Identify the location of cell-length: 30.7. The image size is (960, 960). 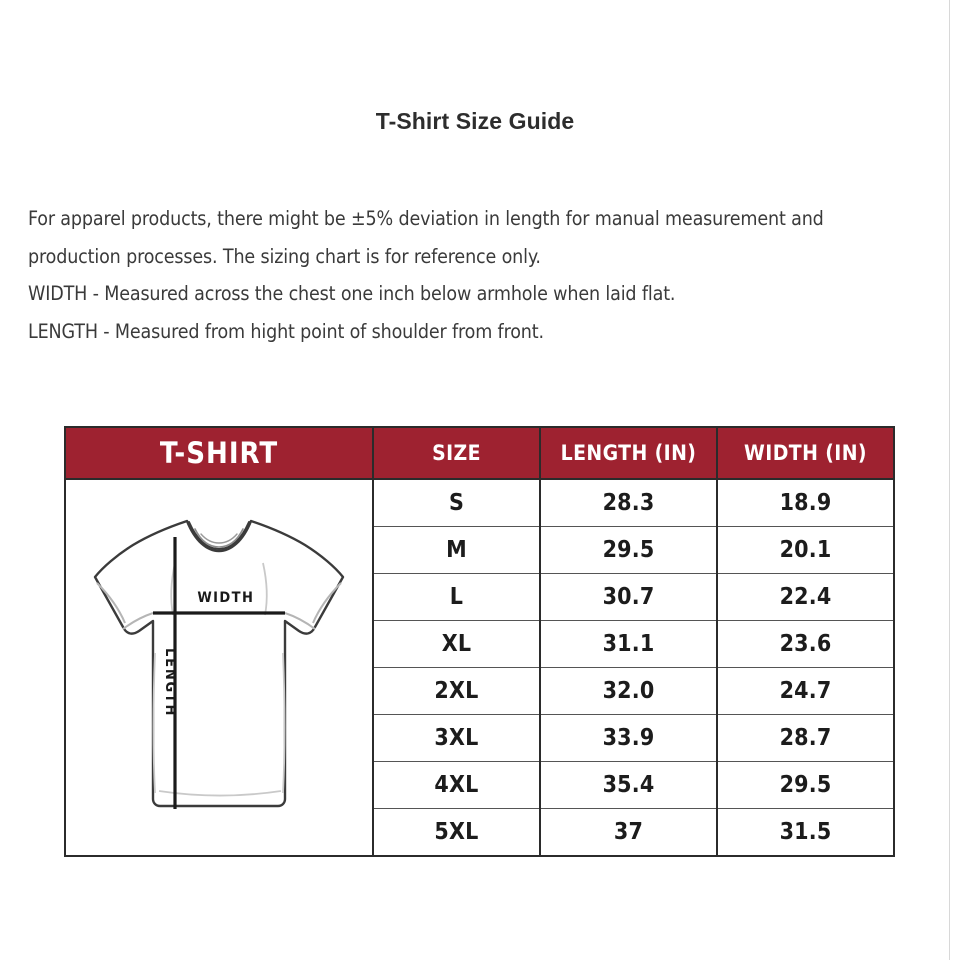
(629, 597).